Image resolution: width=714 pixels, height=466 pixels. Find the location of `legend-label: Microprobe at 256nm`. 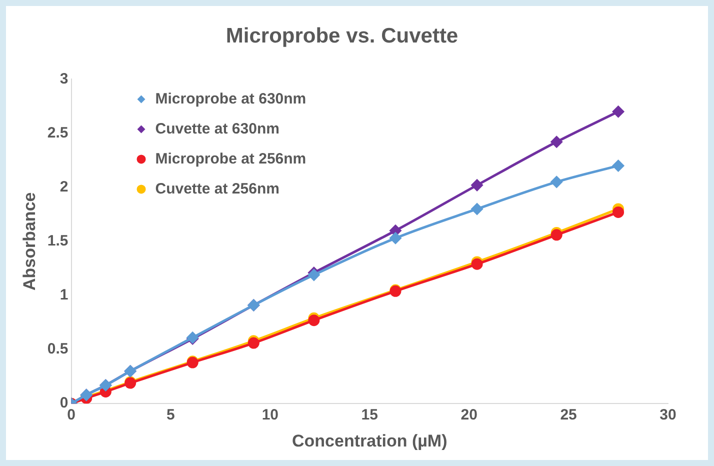

legend-label: Microprobe at 256nm is located at coordinates (230, 159).